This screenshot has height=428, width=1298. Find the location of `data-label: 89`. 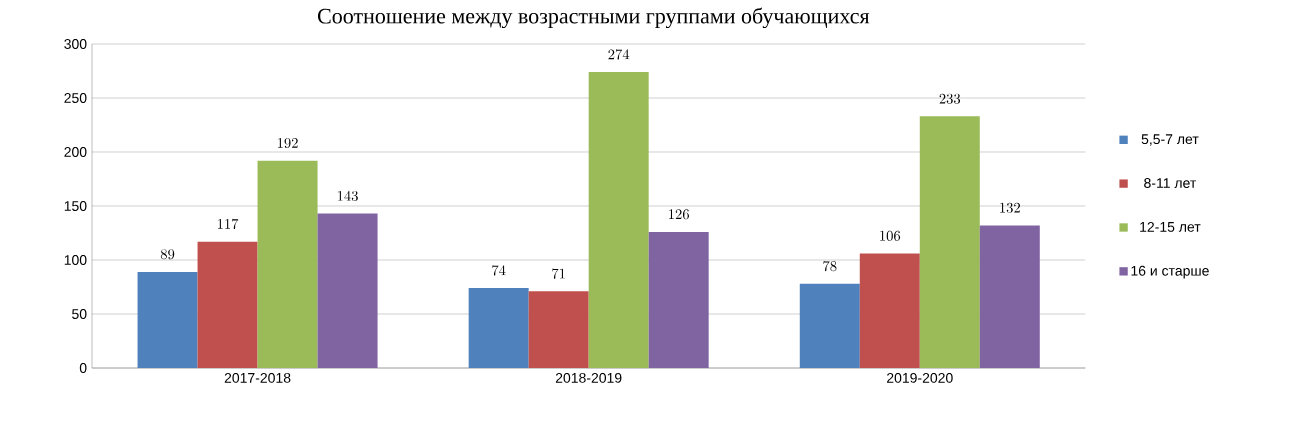

data-label: 89 is located at coordinates (167, 254).